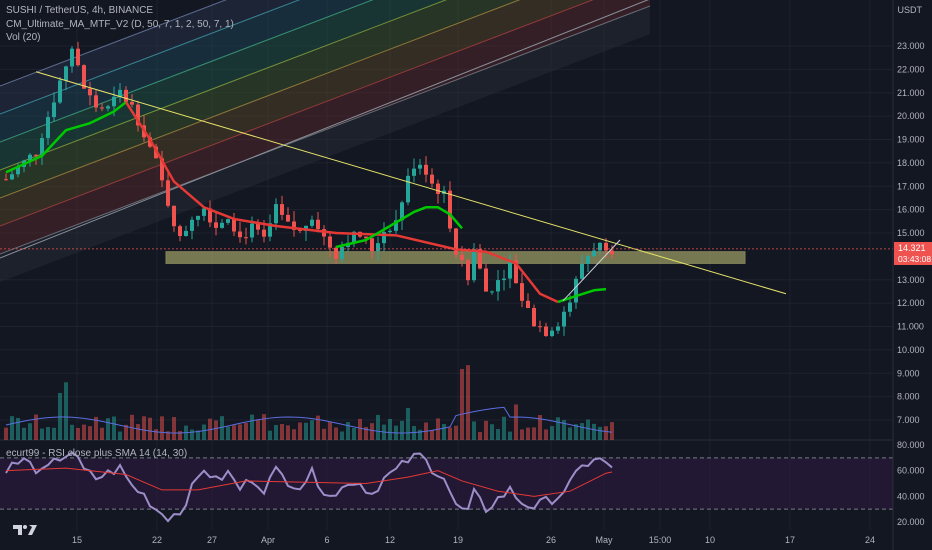 The width and height of the screenshot is (932, 550). What do you see at coordinates (551, 540) in the screenshot?
I see `time-tick-label: 26` at bounding box center [551, 540].